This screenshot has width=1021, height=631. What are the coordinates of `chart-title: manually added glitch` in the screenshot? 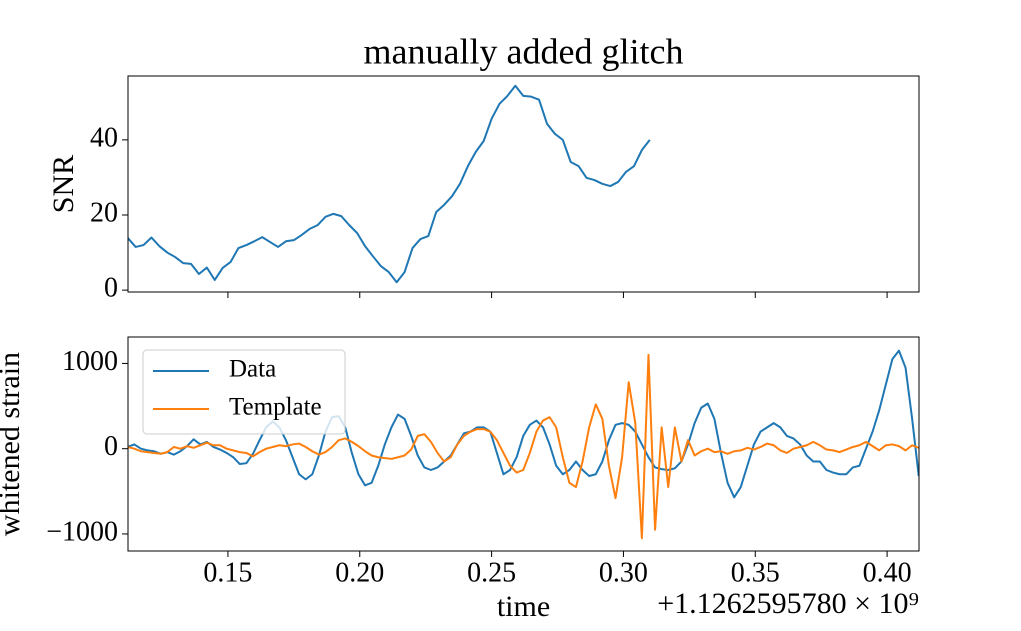 It's located at (524, 51).